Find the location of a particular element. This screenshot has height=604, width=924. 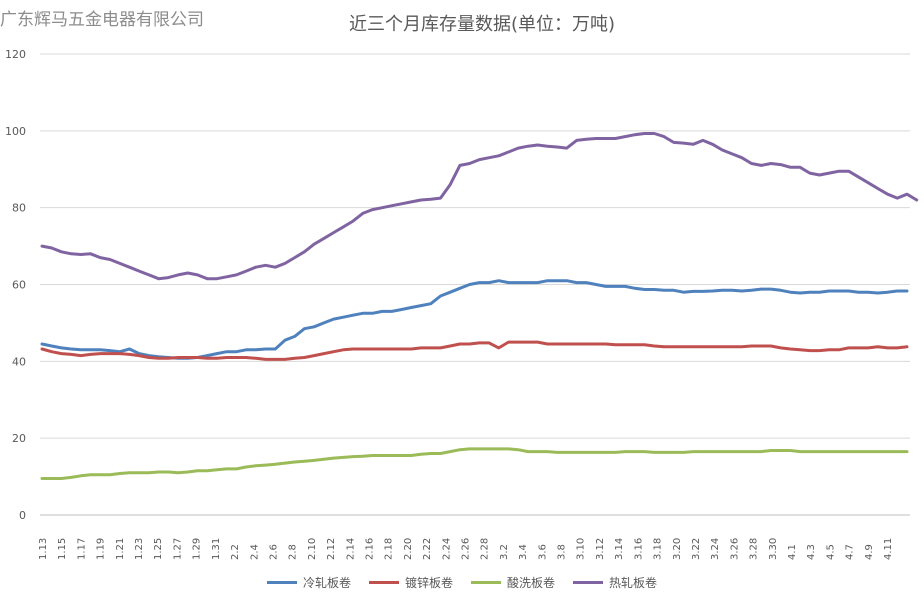

x-tick-label: 1.19 is located at coordinates (101, 549).